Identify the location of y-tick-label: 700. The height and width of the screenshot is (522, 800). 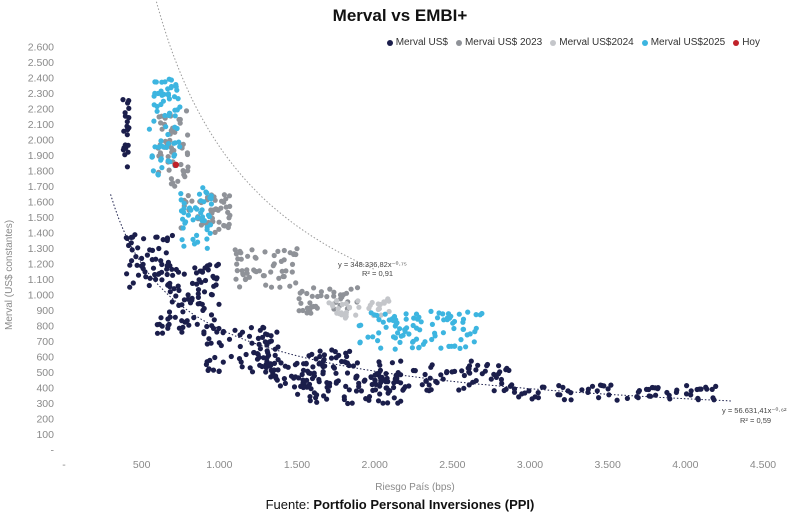
(45, 342).